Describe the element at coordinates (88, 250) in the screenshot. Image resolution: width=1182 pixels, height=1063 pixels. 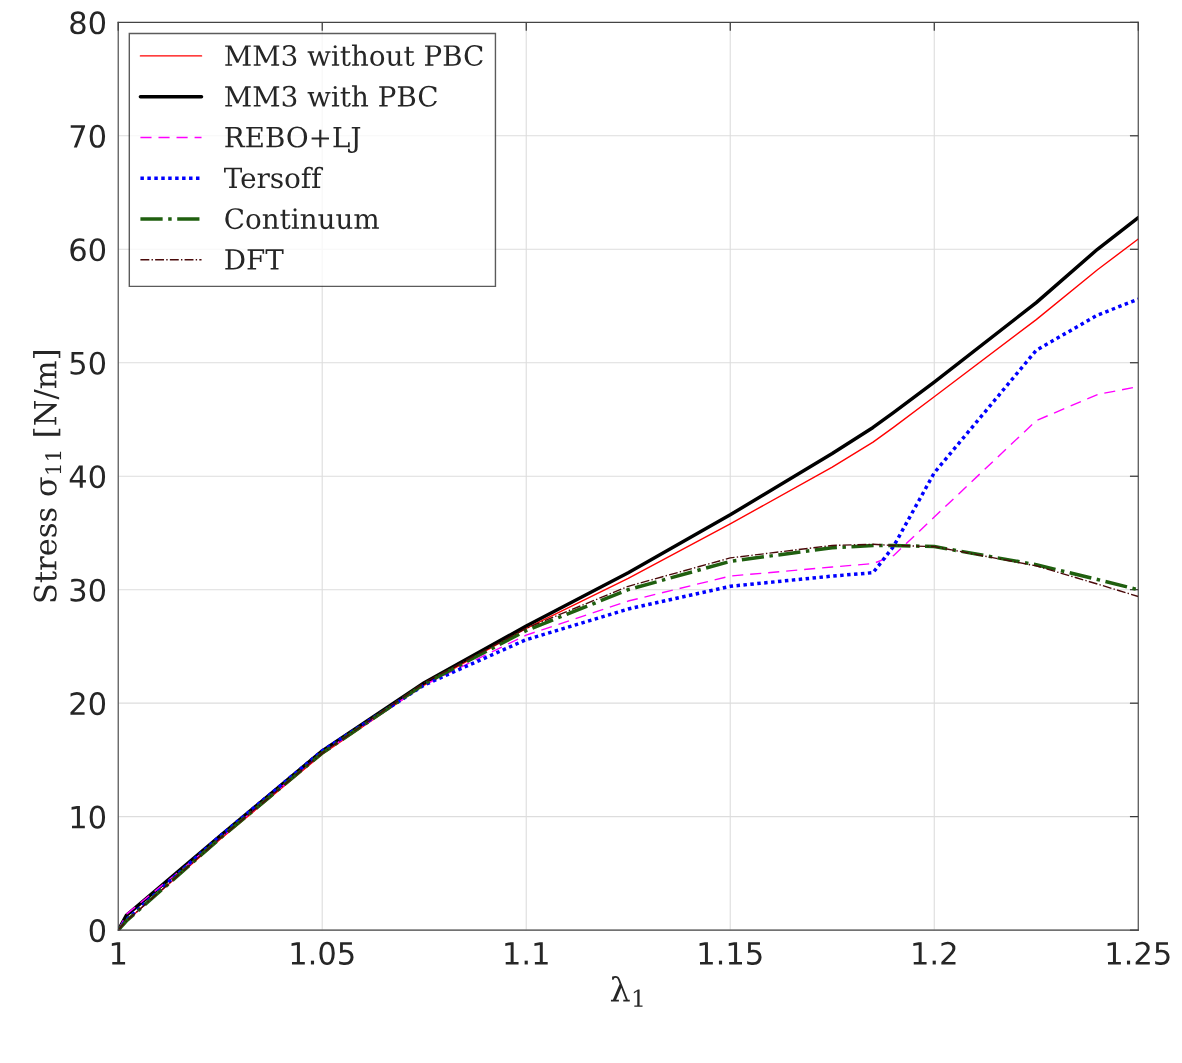
I see `y-tick-label: 60` at that location.